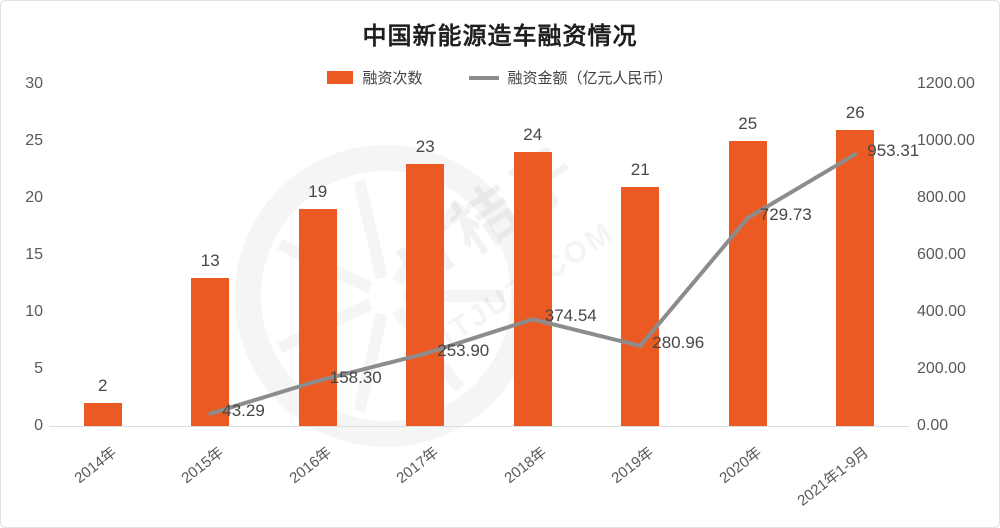  What do you see at coordinates (500, 36) in the screenshot?
I see `chart-title: 中国新能源造车融资情况` at bounding box center [500, 36].